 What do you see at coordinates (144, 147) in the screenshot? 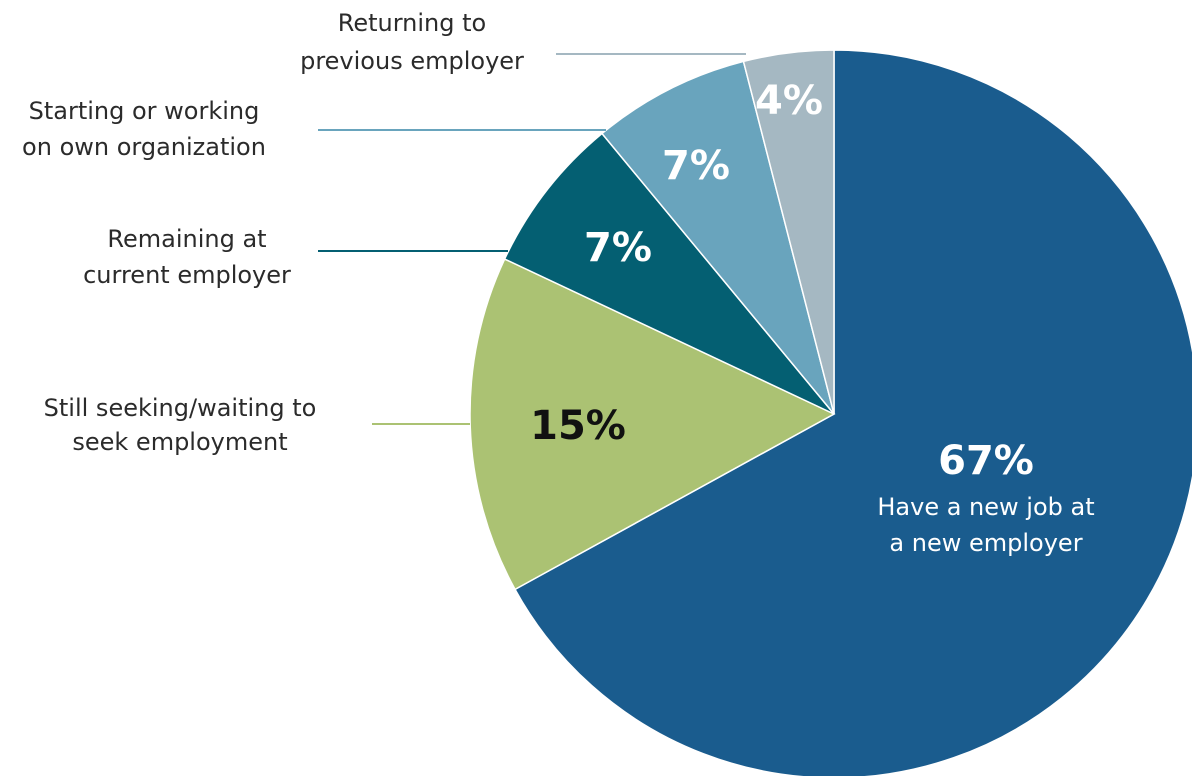
I see `slice-category-label: on own organization` at bounding box center [144, 147].